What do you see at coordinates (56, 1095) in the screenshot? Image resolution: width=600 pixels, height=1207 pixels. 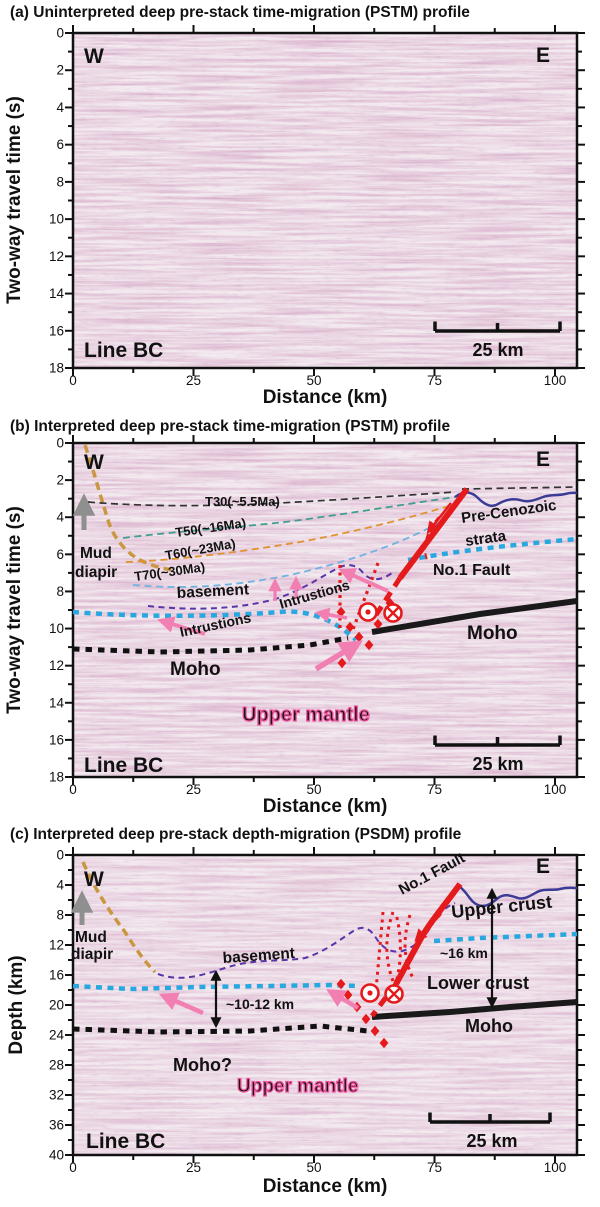 I see `ytick: 32` at bounding box center [56, 1095].